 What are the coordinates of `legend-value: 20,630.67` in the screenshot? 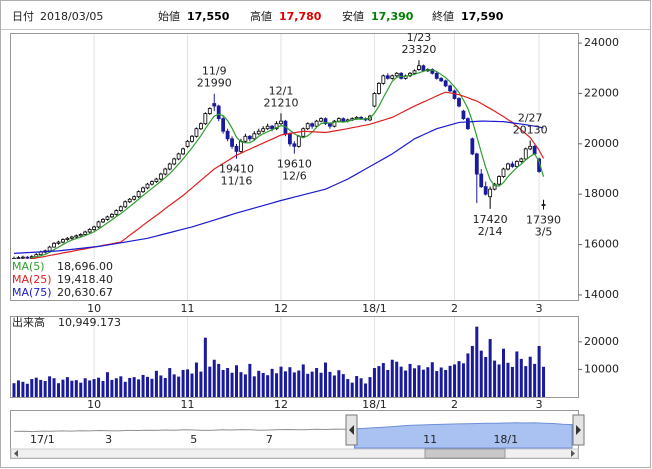 It's located at (85, 292).